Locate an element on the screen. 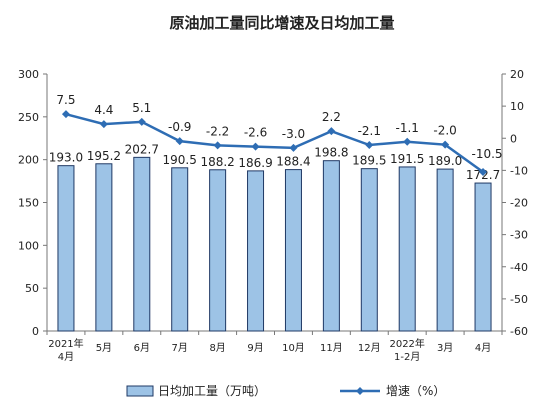 The height and width of the screenshot is (410, 554). x-tick-label: 9月 is located at coordinates (255, 348).